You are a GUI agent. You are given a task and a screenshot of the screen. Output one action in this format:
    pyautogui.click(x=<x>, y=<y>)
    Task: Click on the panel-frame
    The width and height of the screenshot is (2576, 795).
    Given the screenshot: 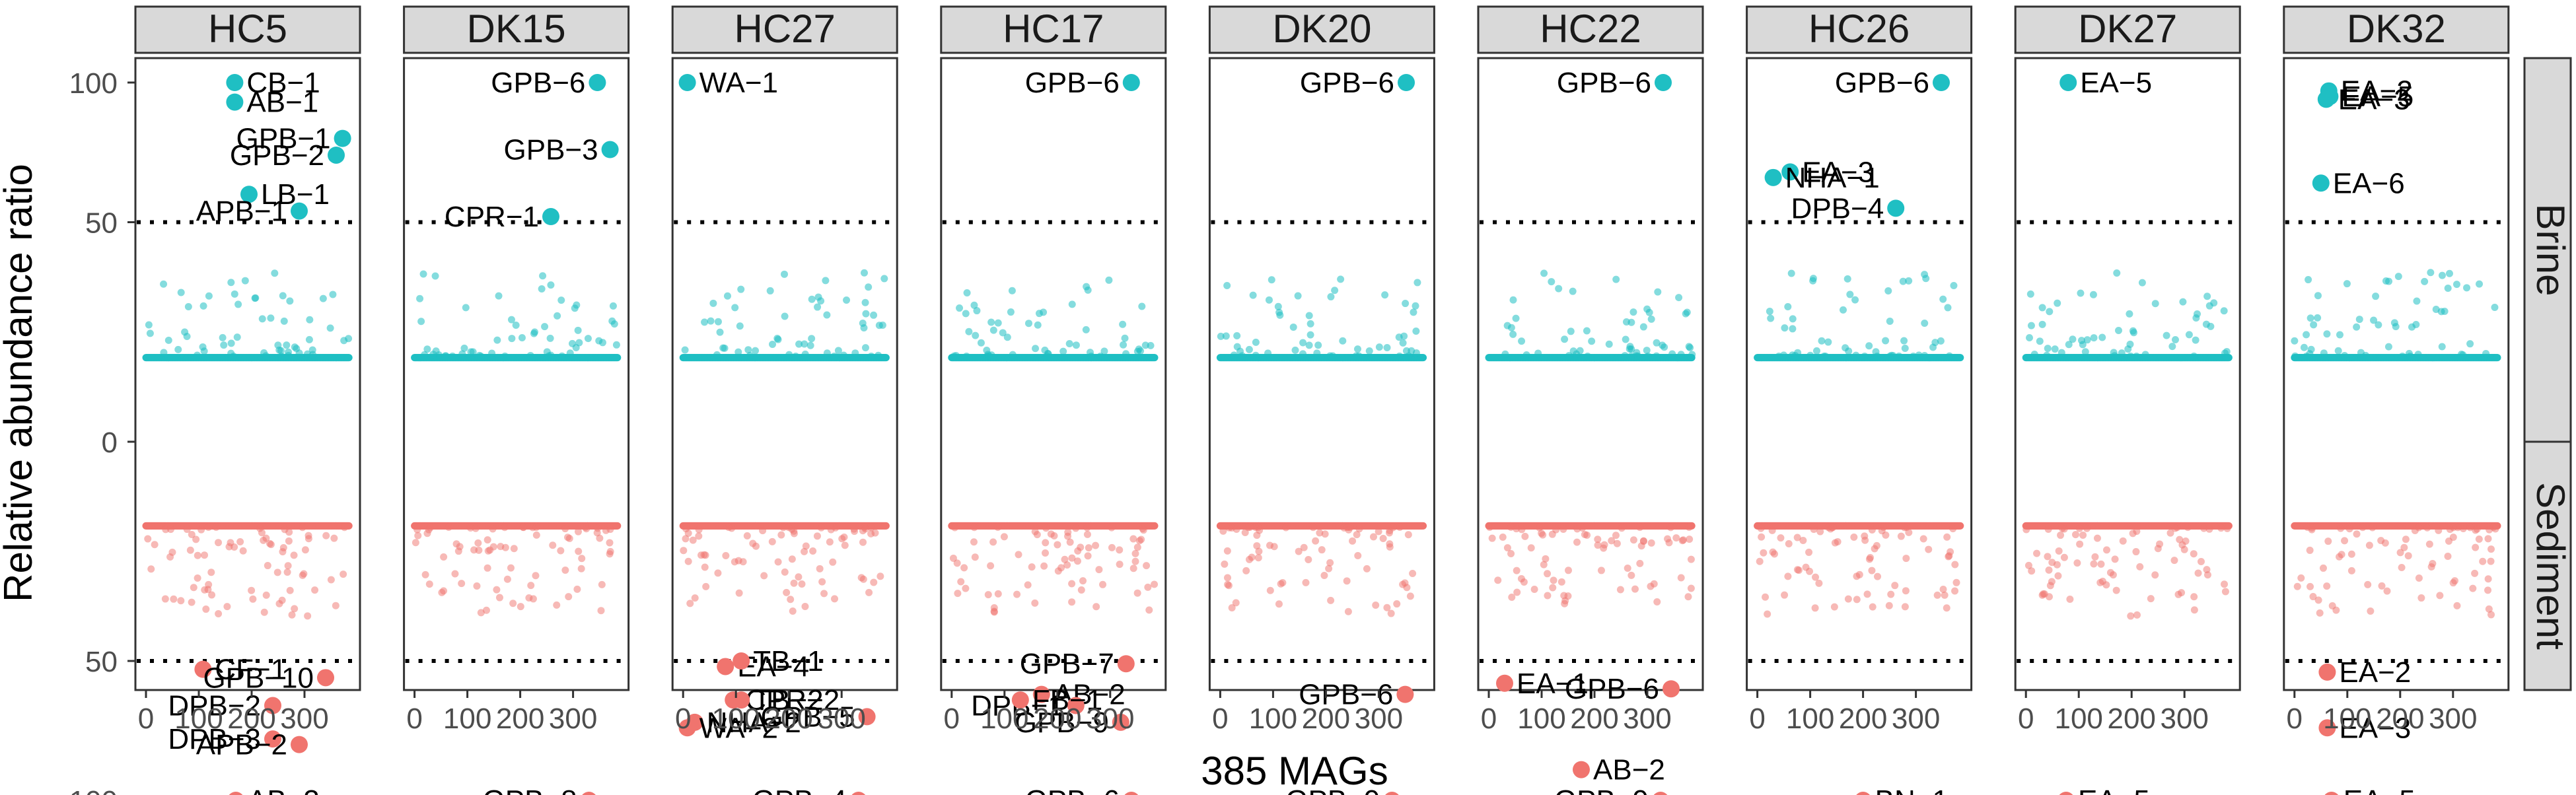 What is the action you would take?
    pyautogui.click(x=248, y=374)
    